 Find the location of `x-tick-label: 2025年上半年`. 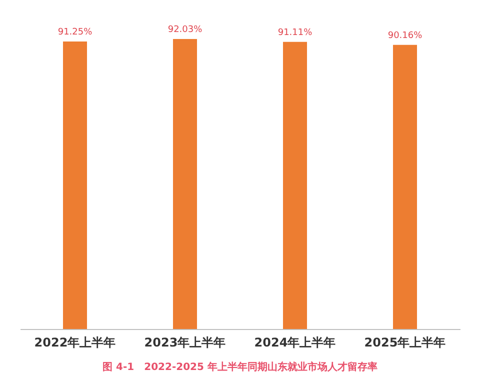

x-tick-label: 2025年上半年 is located at coordinates (405, 343).